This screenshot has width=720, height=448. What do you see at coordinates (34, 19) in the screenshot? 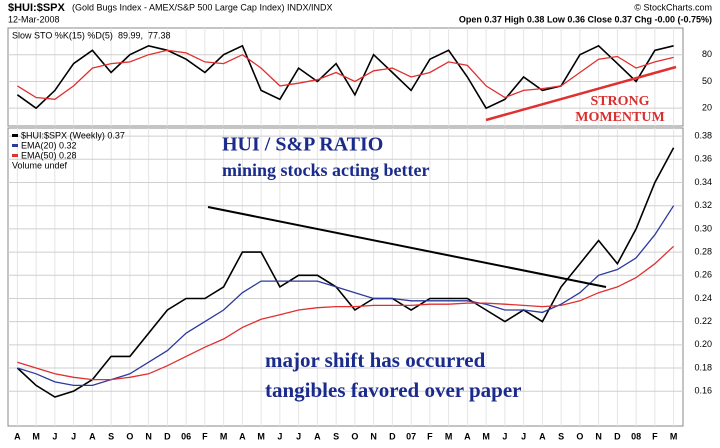
I see `date: 12-Mar-2008` at bounding box center [34, 19].